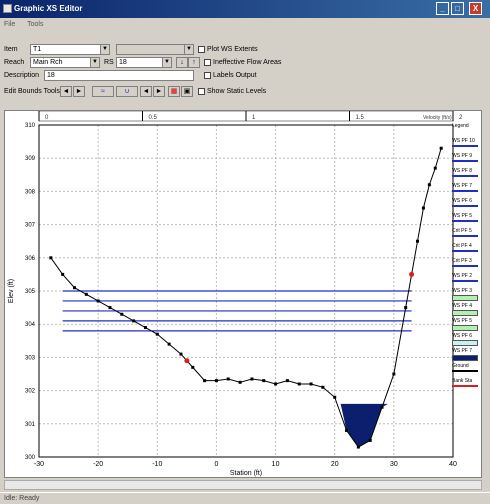  I want to click on rs-select: 18 ▼, so click(144, 62).